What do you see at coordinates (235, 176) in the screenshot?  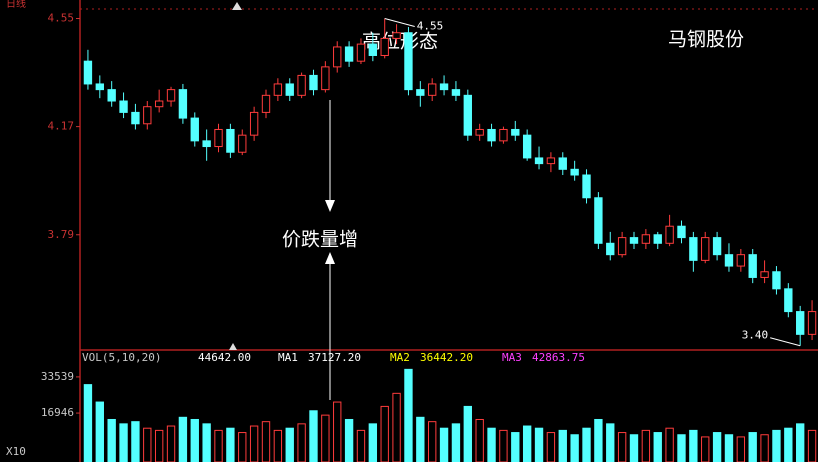 I see `marker-triangle` at bounding box center [235, 176].